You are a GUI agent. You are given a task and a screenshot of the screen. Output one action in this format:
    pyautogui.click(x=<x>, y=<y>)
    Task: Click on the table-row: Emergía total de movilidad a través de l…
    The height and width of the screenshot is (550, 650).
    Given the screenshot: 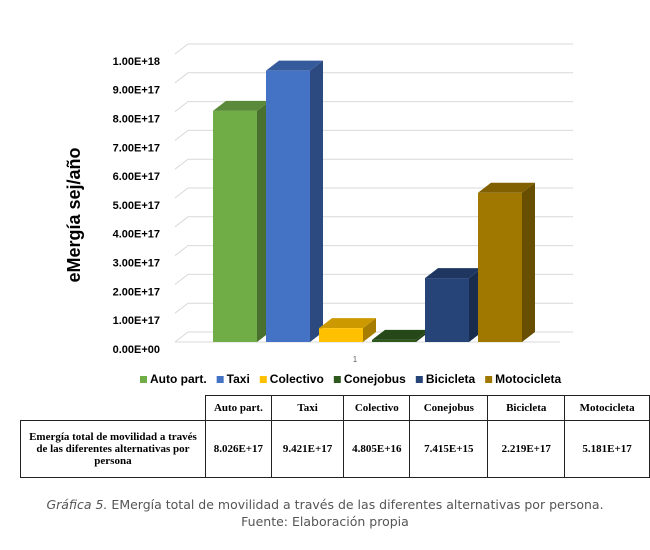 What is the action you would take?
    pyautogui.click(x=335, y=449)
    